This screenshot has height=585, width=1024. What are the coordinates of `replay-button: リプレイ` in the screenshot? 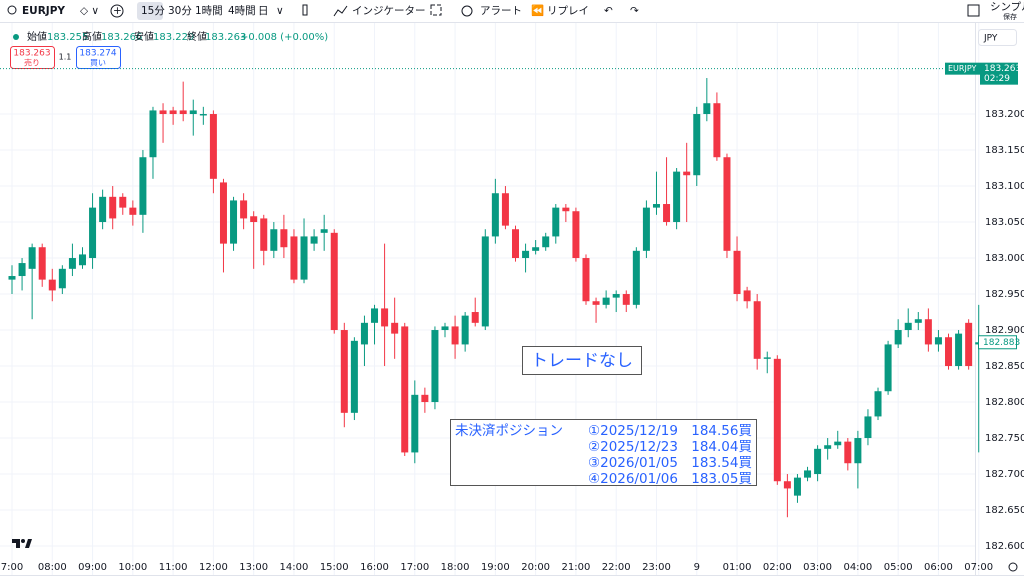 It's located at (568, 11).